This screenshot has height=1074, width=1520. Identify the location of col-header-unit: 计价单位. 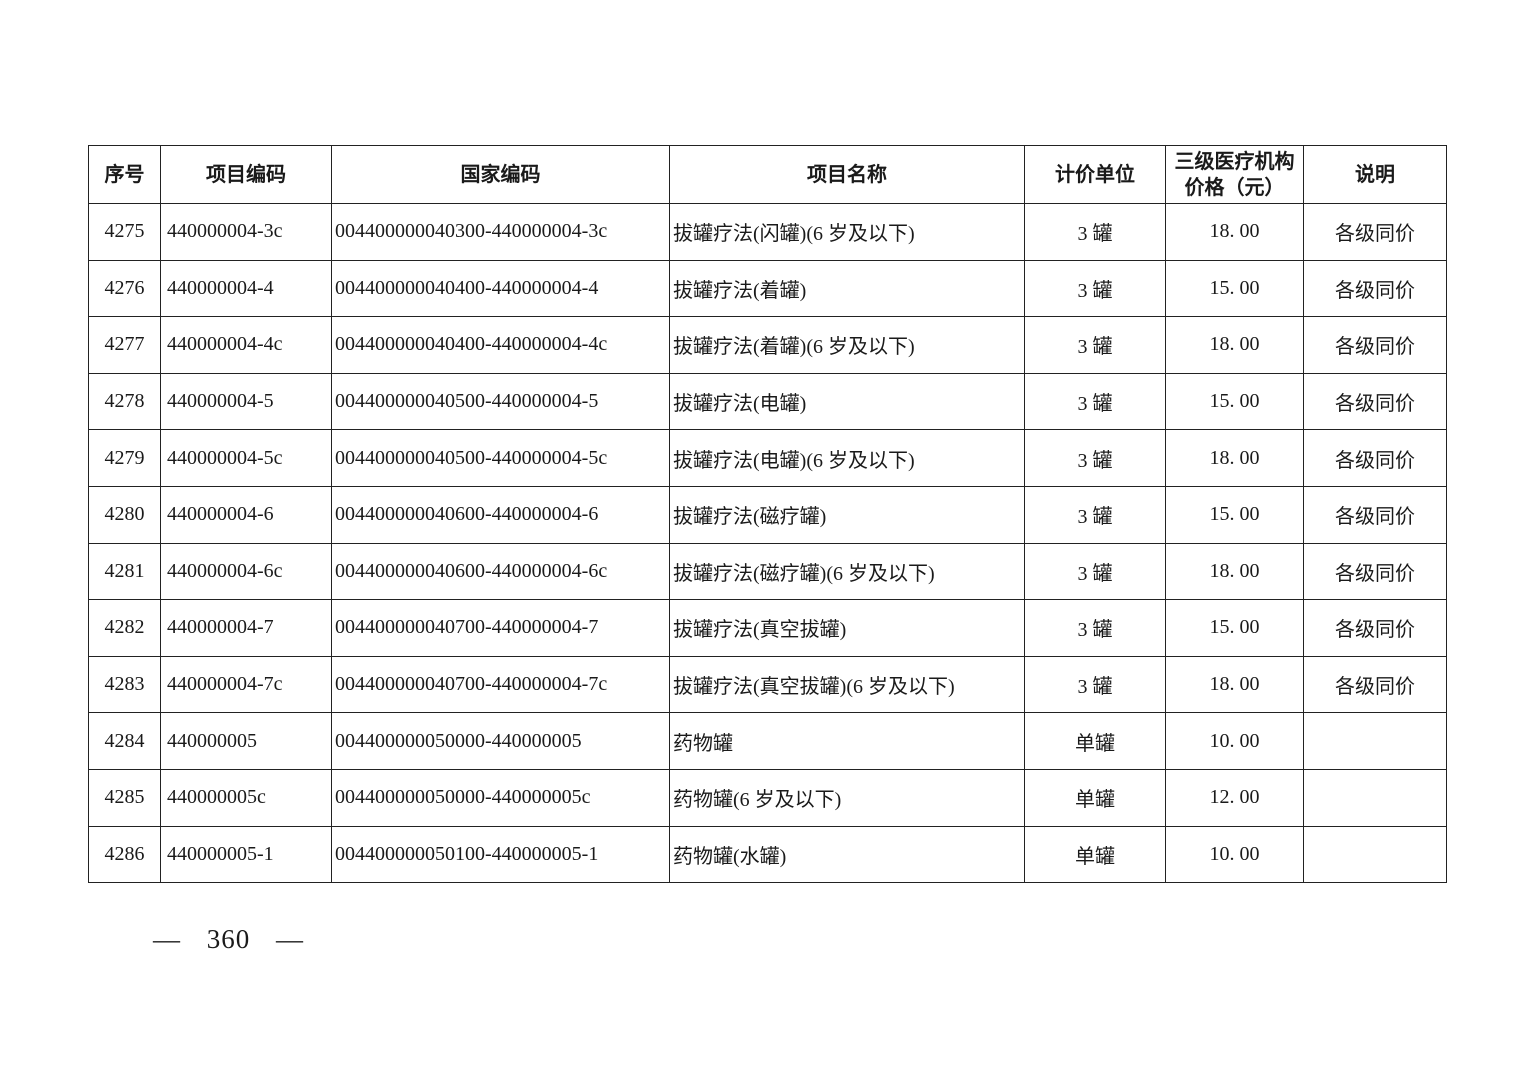
(1095, 174).